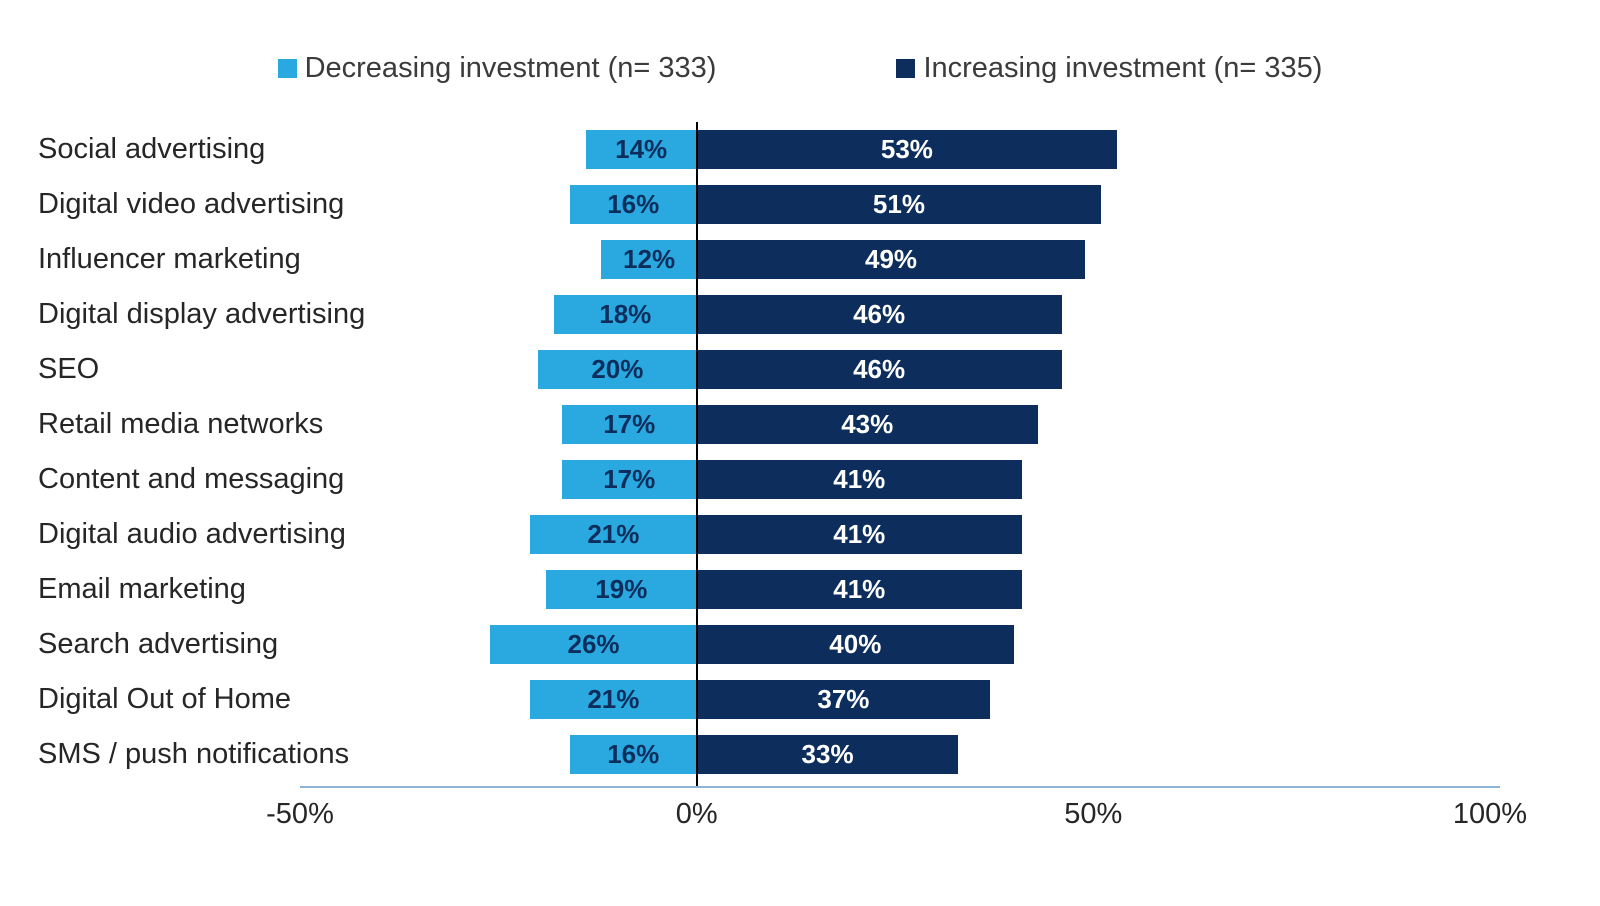 The height and width of the screenshot is (906, 1600). I want to click on bar-increasing: 51%, so click(899, 204).